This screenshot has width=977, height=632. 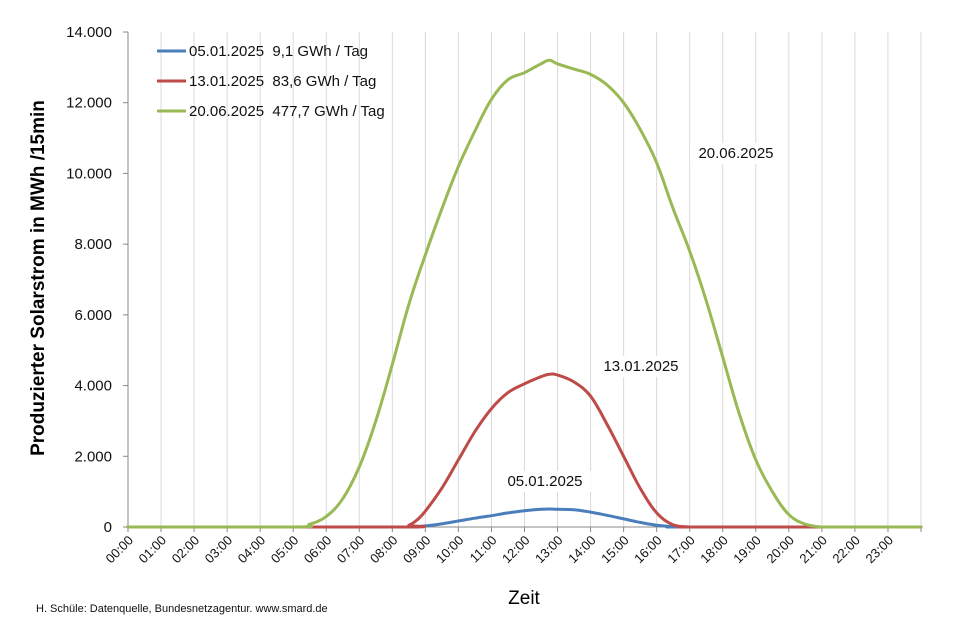 What do you see at coordinates (615, 550) in the screenshot?
I see `x-tick-label: 15:00` at bounding box center [615, 550].